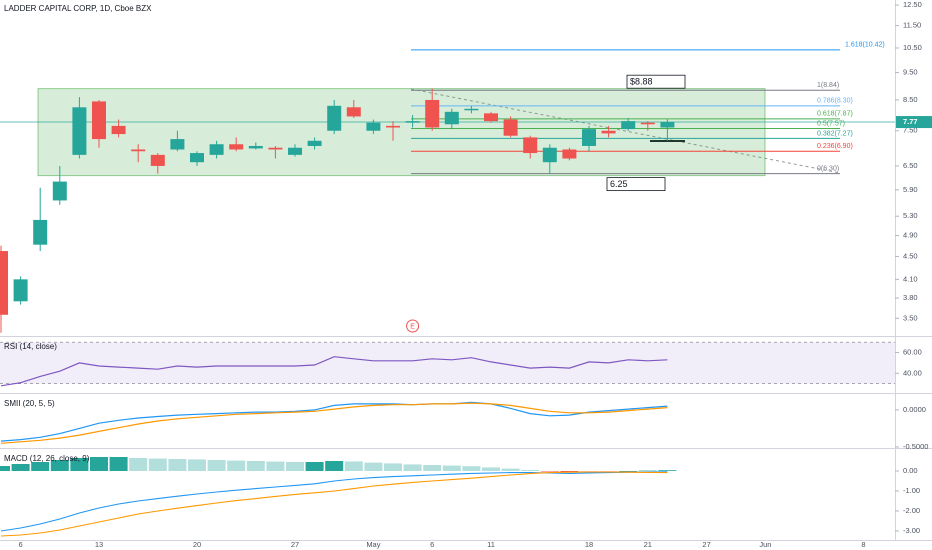 This screenshot has width=932, height=550. Describe the element at coordinates (835, 114) in the screenshot. I see `fib-label: 0.618(7.87)` at that location.